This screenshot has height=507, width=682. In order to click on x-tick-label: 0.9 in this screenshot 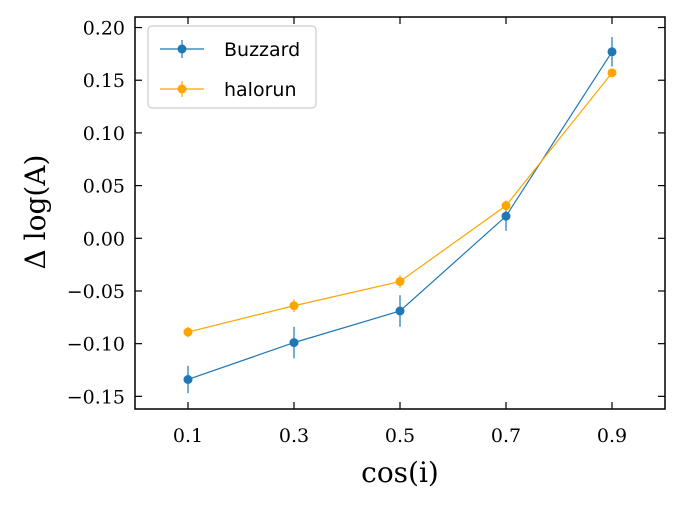, I will do `click(612, 436)`.